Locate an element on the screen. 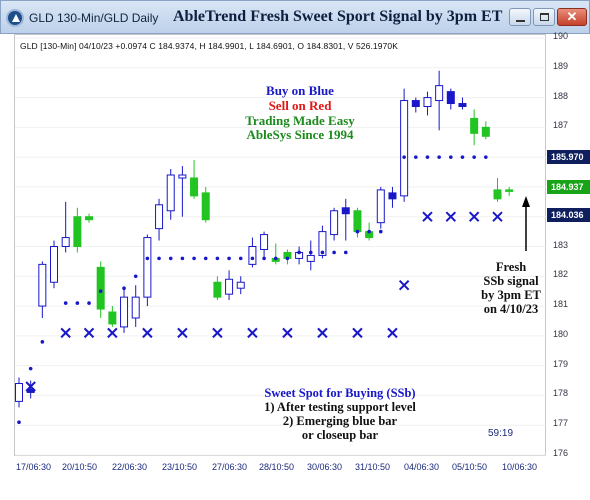  close-icon: ✕ is located at coordinates (572, 16).